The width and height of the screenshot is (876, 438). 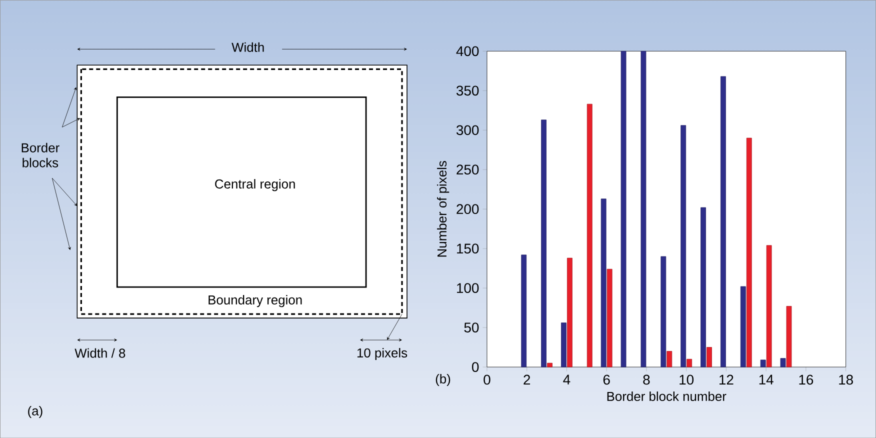 What do you see at coordinates (606, 379) in the screenshot?
I see `x-tick-label: 6` at bounding box center [606, 379].